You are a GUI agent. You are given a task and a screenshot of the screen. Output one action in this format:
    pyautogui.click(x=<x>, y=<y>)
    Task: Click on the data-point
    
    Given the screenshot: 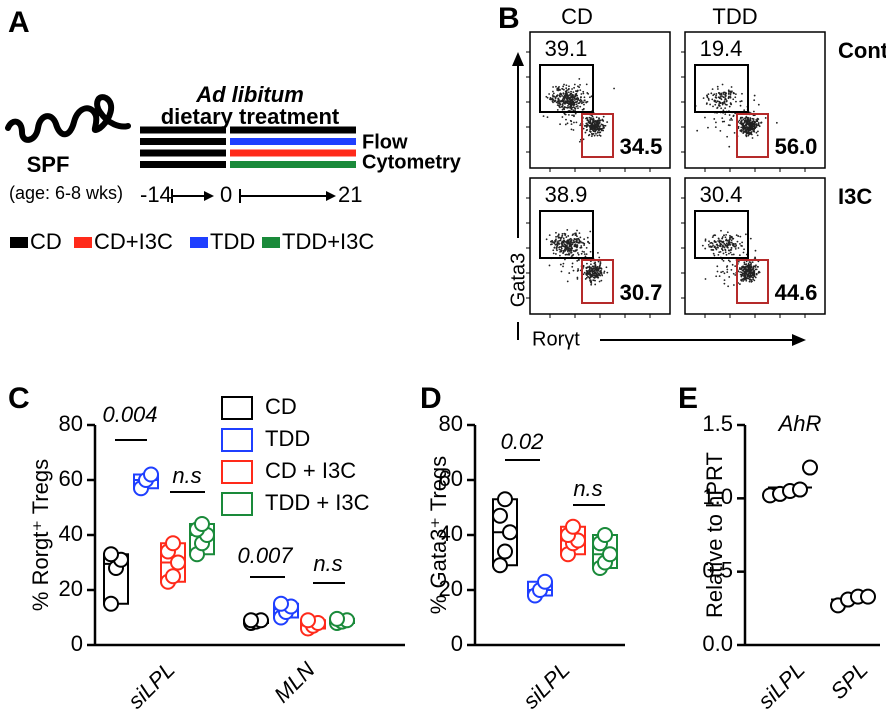 What is the action you would take?
    pyautogui.click(x=251, y=620)
    